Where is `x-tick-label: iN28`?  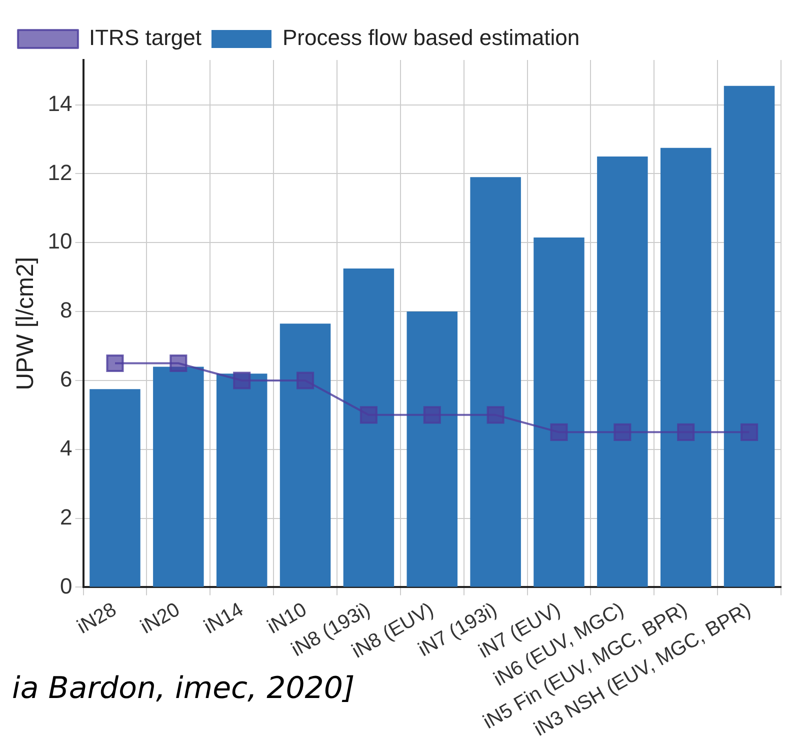 x-tick-label: iN28 is located at coordinates (97, 618).